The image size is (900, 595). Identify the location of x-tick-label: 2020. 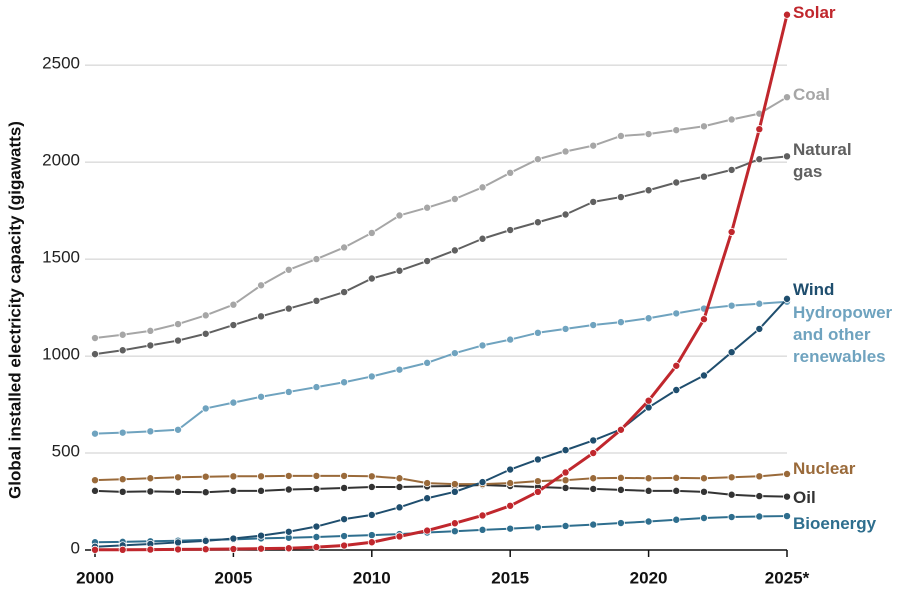
(649, 577).